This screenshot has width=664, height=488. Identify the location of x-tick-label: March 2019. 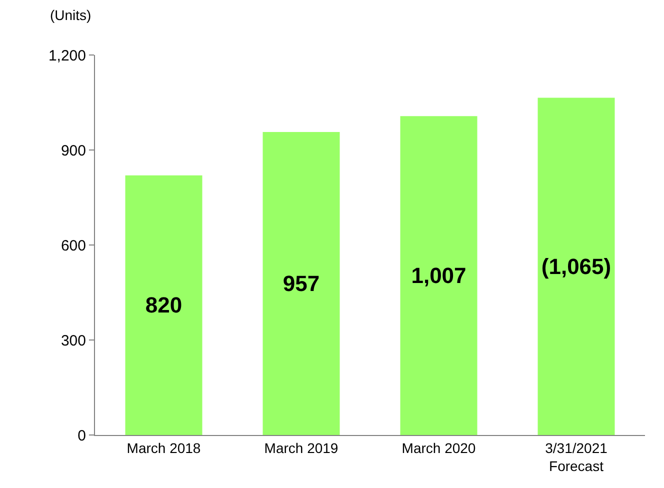
(301, 448).